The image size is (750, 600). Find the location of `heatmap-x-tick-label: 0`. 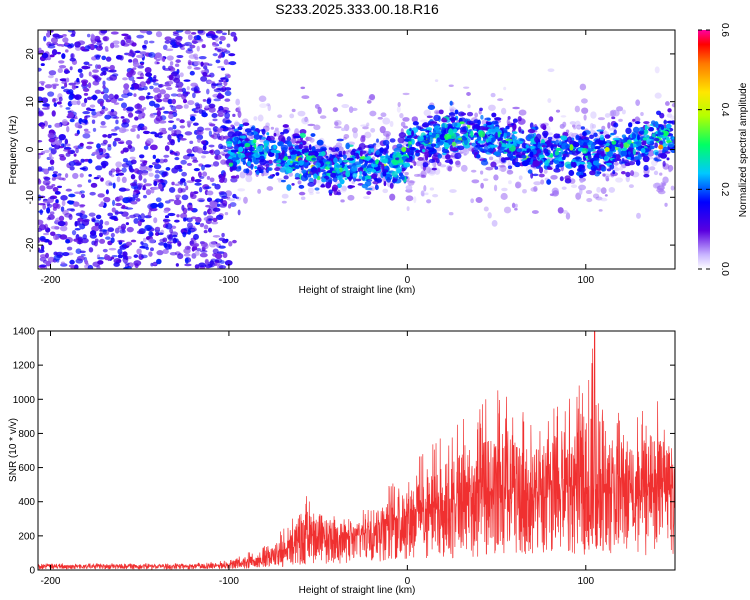

heatmap-x-tick-label: 0 is located at coordinates (408, 280).